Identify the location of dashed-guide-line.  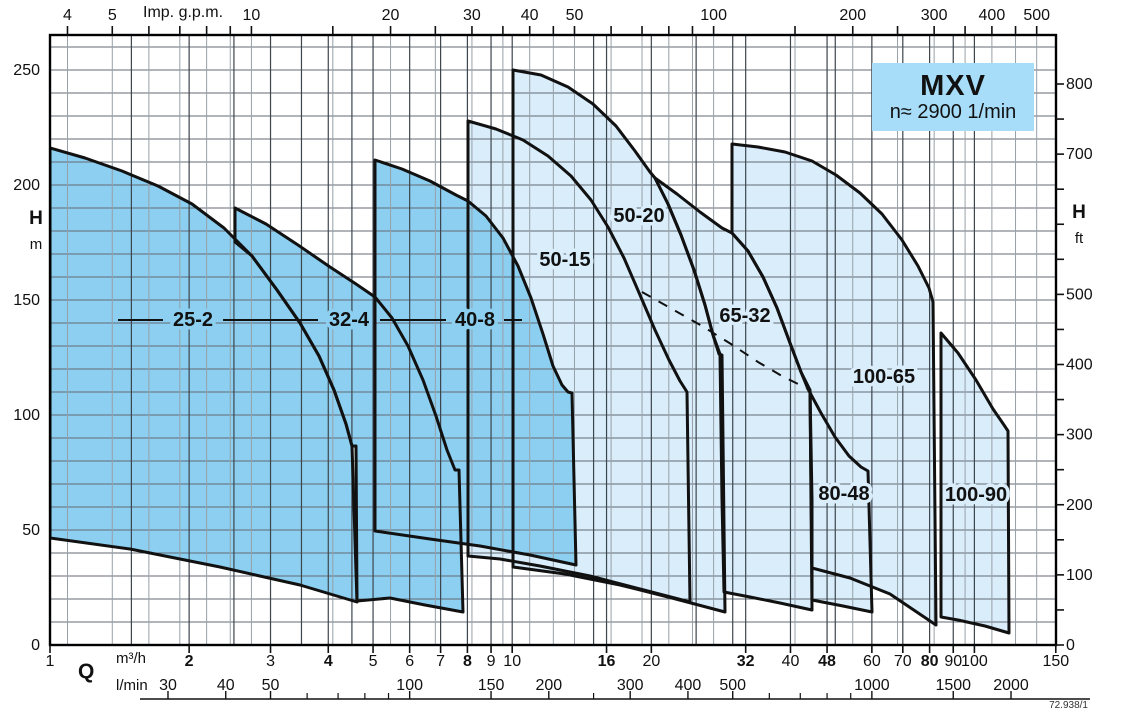
(724, 340).